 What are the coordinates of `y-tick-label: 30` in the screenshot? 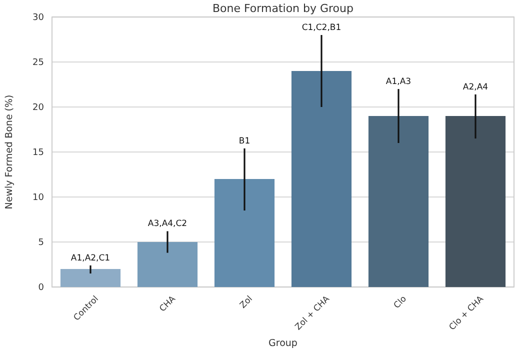 It's located at (38, 18).